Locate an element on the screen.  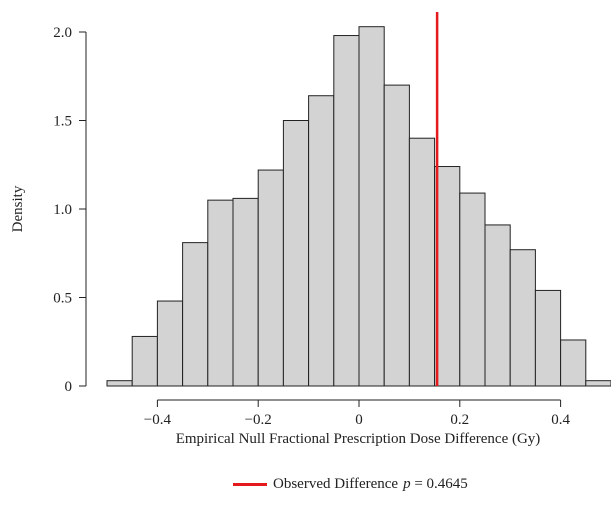
y-tick-label: 0 is located at coordinates (69, 387).